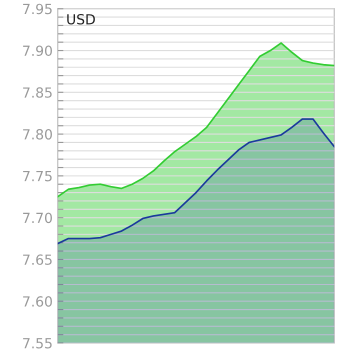  What do you see at coordinates (37, 218) in the screenshot?
I see `y-tick-label: 7.70` at bounding box center [37, 218].